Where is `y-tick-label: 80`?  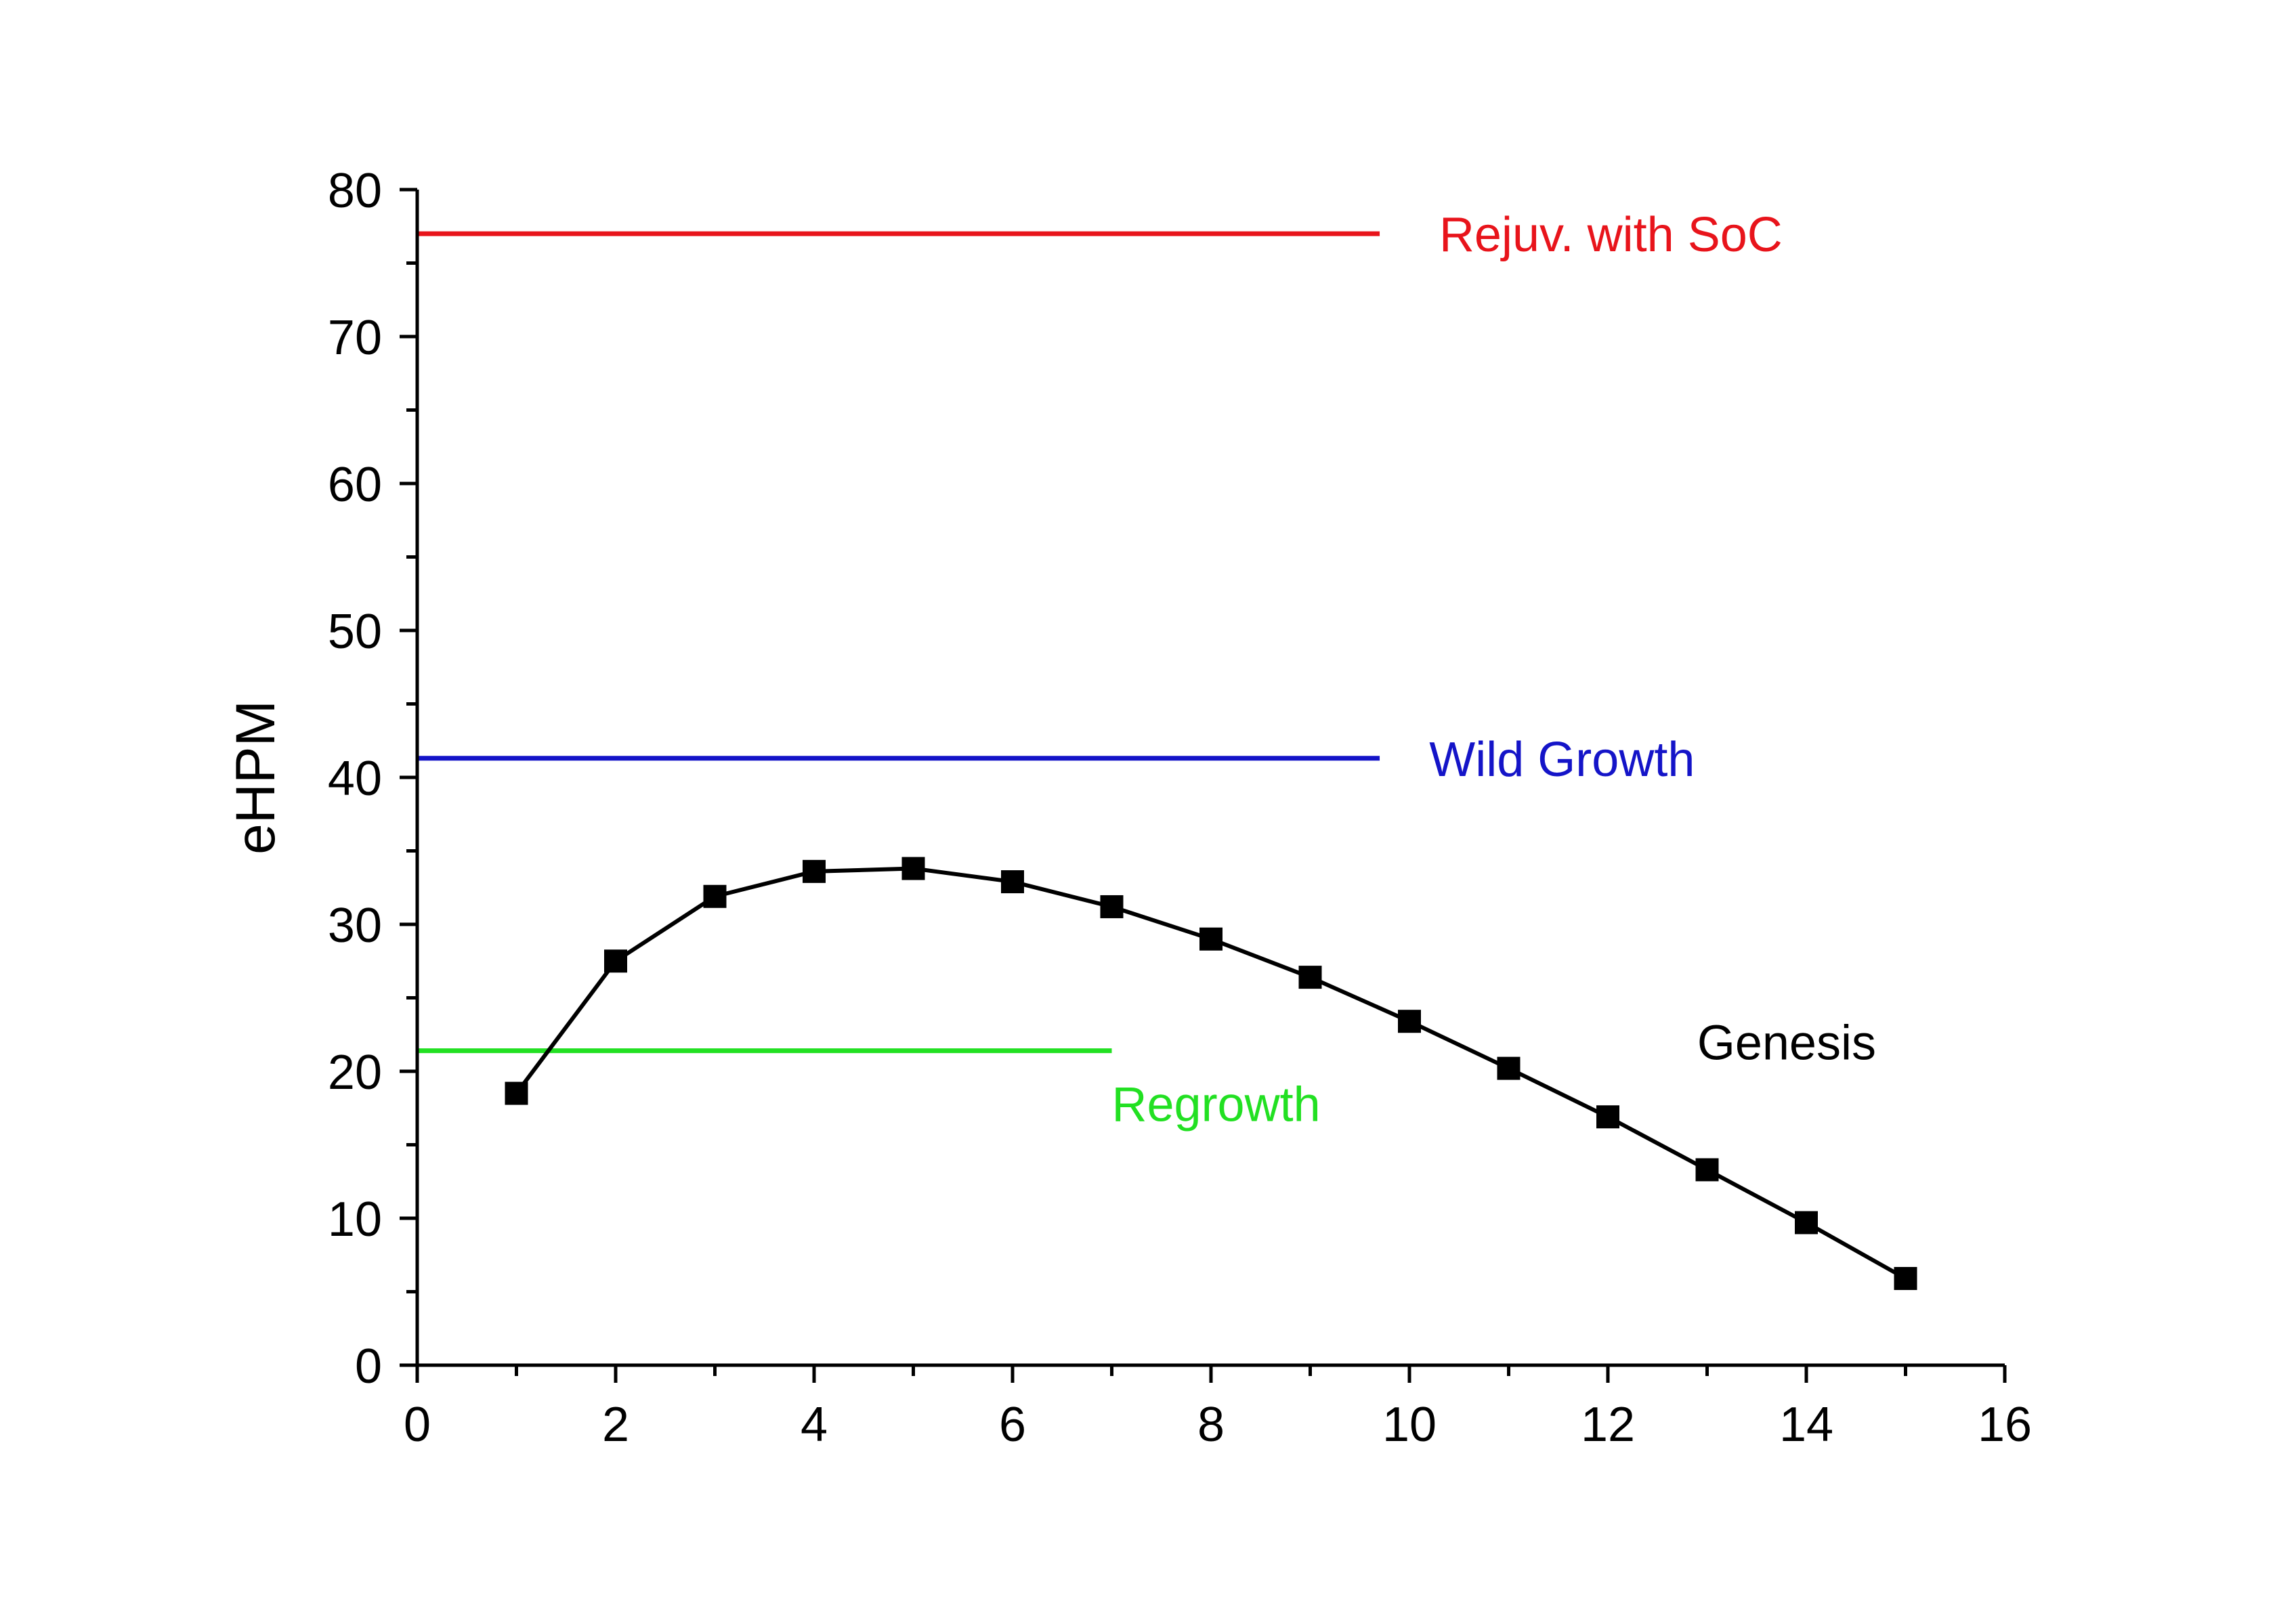
y-tick-label: 80 is located at coordinates (355, 191).